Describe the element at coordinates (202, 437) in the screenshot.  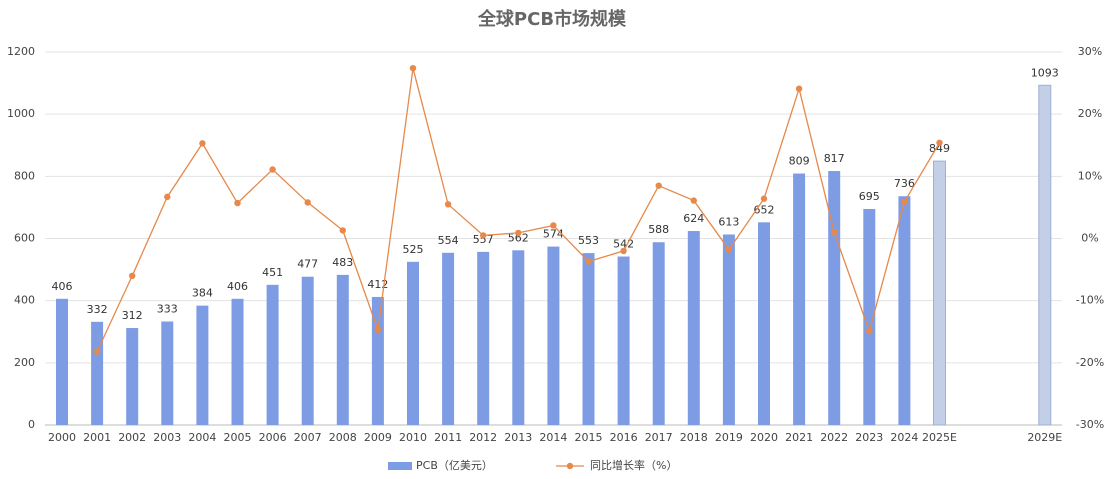
I see `x-tick-label: 2004` at that location.